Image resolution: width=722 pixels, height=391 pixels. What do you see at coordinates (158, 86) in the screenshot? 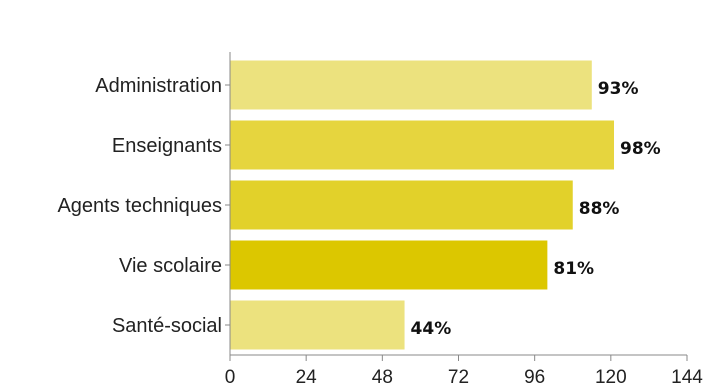
I see `category-label: Administration` at bounding box center [158, 86].